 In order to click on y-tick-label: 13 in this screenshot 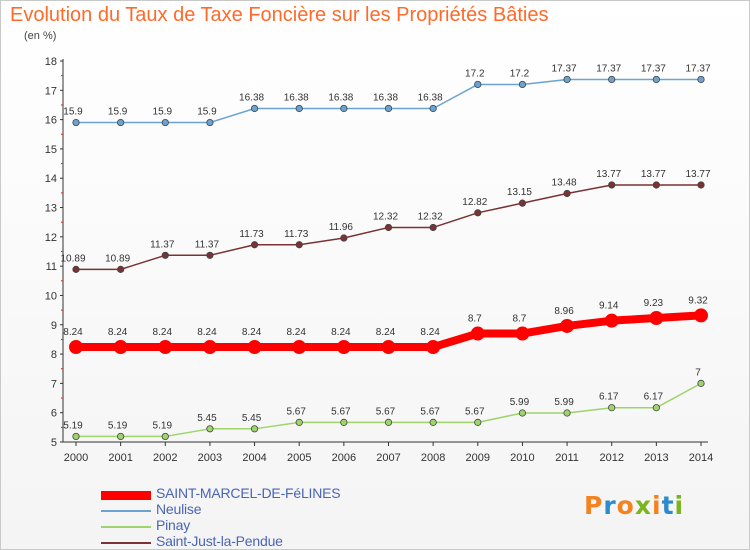, I will do `click(51, 209)`.